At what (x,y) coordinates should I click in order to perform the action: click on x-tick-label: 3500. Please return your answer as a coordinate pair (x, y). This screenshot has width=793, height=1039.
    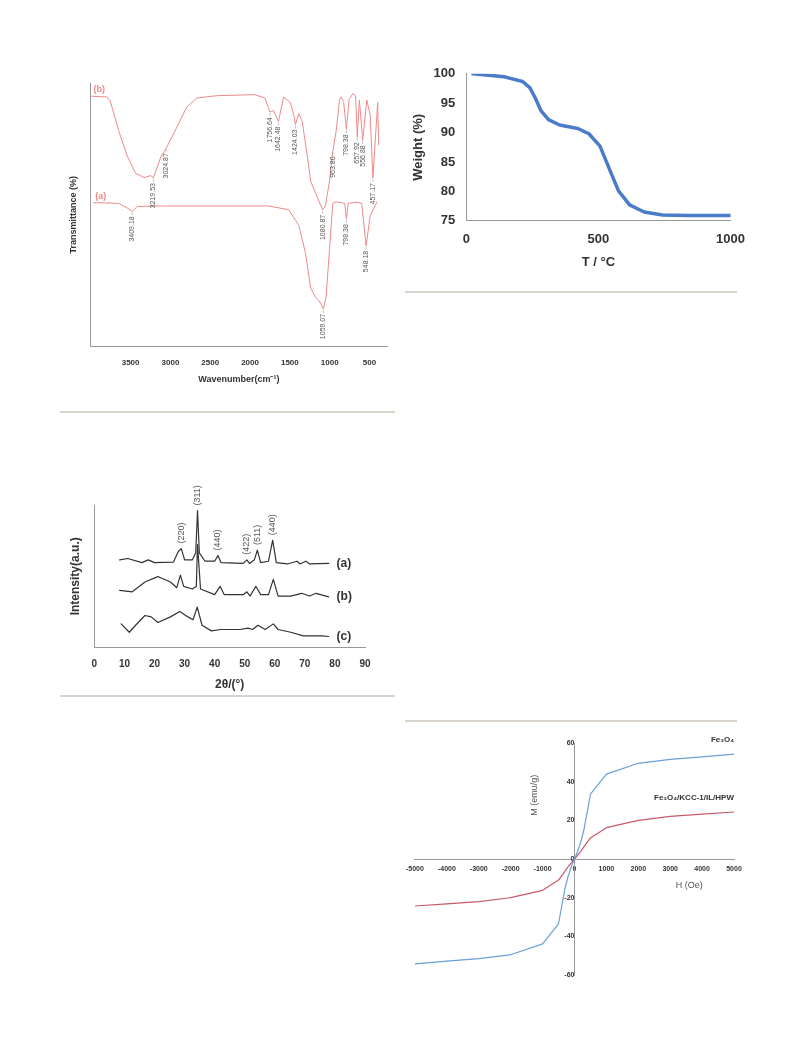
    Looking at the image, I should click on (131, 362).